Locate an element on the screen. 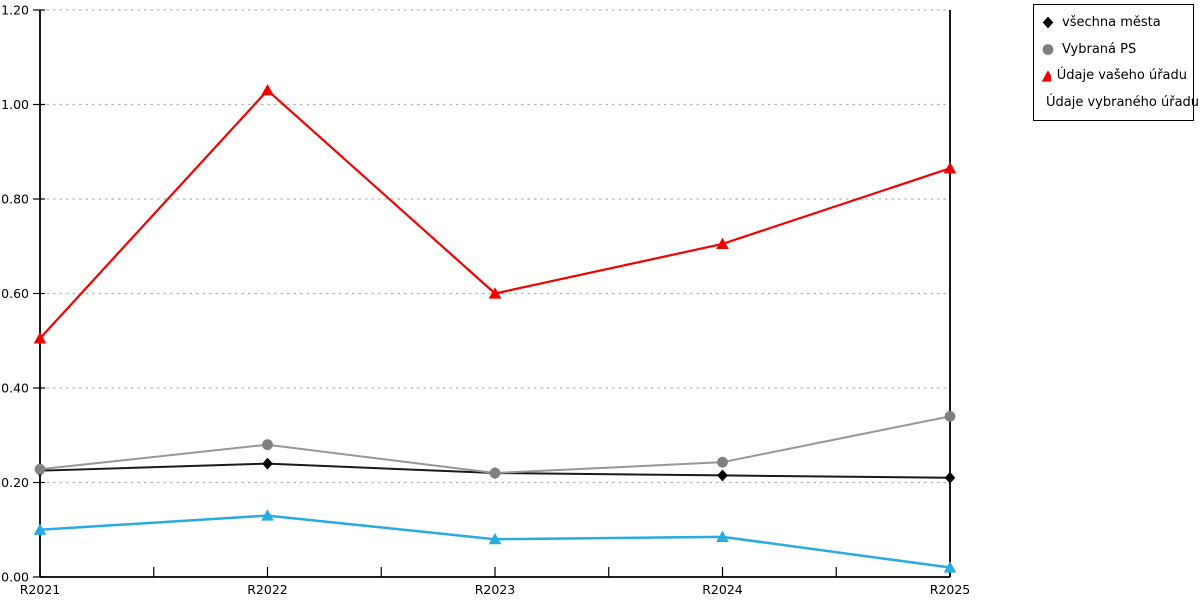 The image size is (1200, 600). legend-label: Údaje vybraného úřadu is located at coordinates (1123, 103).